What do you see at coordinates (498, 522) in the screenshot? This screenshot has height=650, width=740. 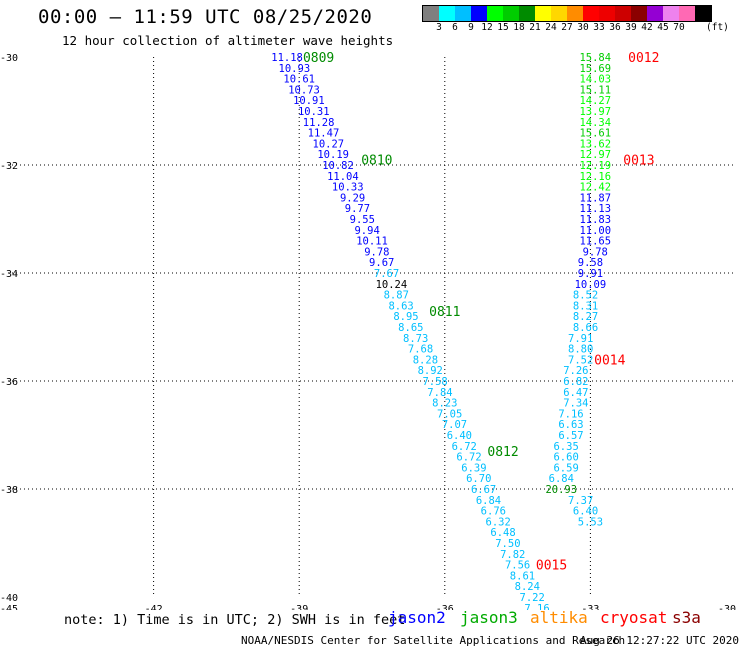 I see `swh-value: 6.32` at bounding box center [498, 522].